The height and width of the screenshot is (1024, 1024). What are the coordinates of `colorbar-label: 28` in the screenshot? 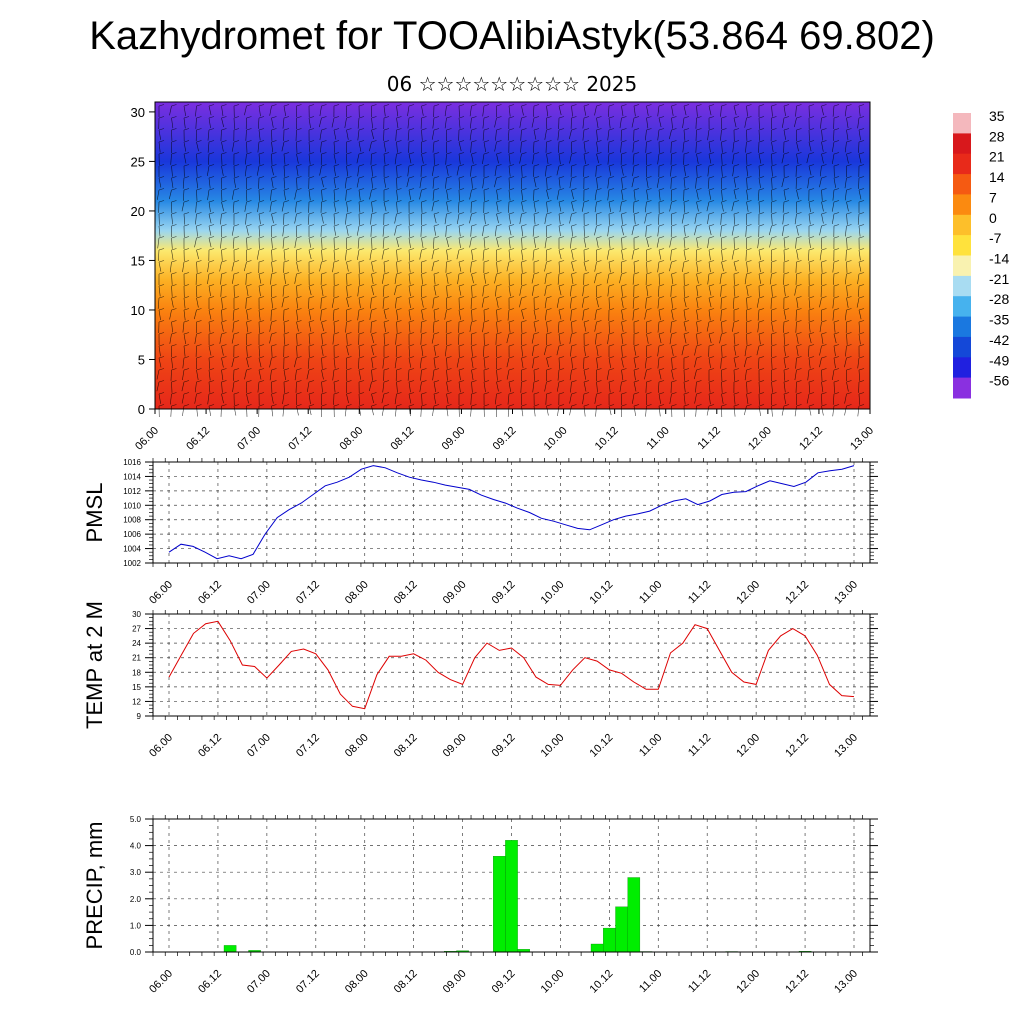 It's located at (997, 136).